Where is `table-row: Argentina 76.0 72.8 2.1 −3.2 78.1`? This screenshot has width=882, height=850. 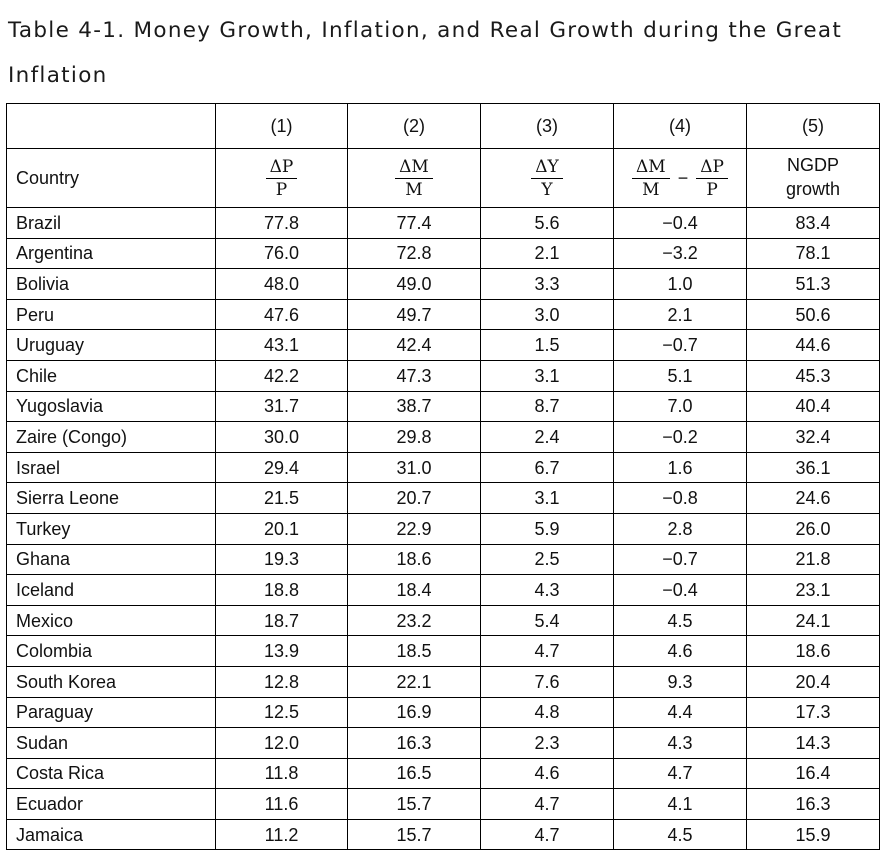
table-row: Argentina 76.0 72.8 2.1 −3.2 78.1 is located at coordinates (443, 253).